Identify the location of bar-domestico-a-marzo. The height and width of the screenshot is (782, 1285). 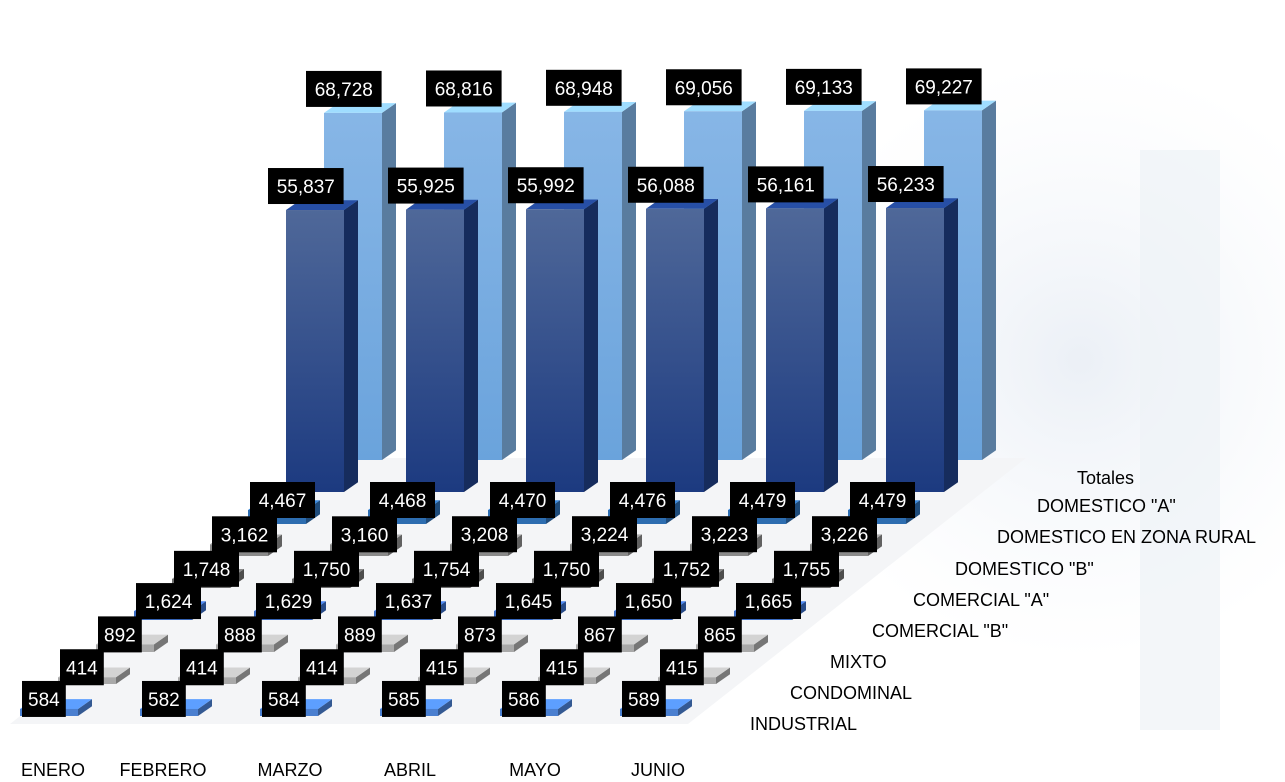
(562, 345).